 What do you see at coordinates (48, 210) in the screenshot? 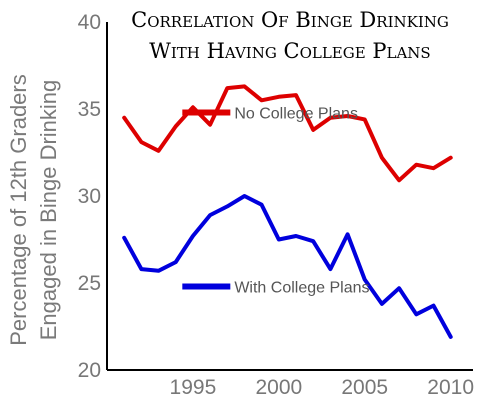
I see `y-axis-label-line-2: Engaged in Binge Drinking` at bounding box center [48, 210].